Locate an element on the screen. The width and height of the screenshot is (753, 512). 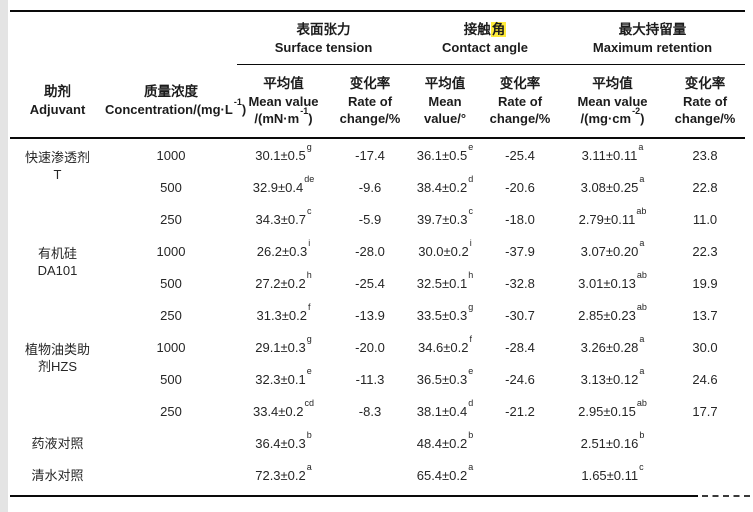
table-bottom-rule is located at coordinates (354, 496).